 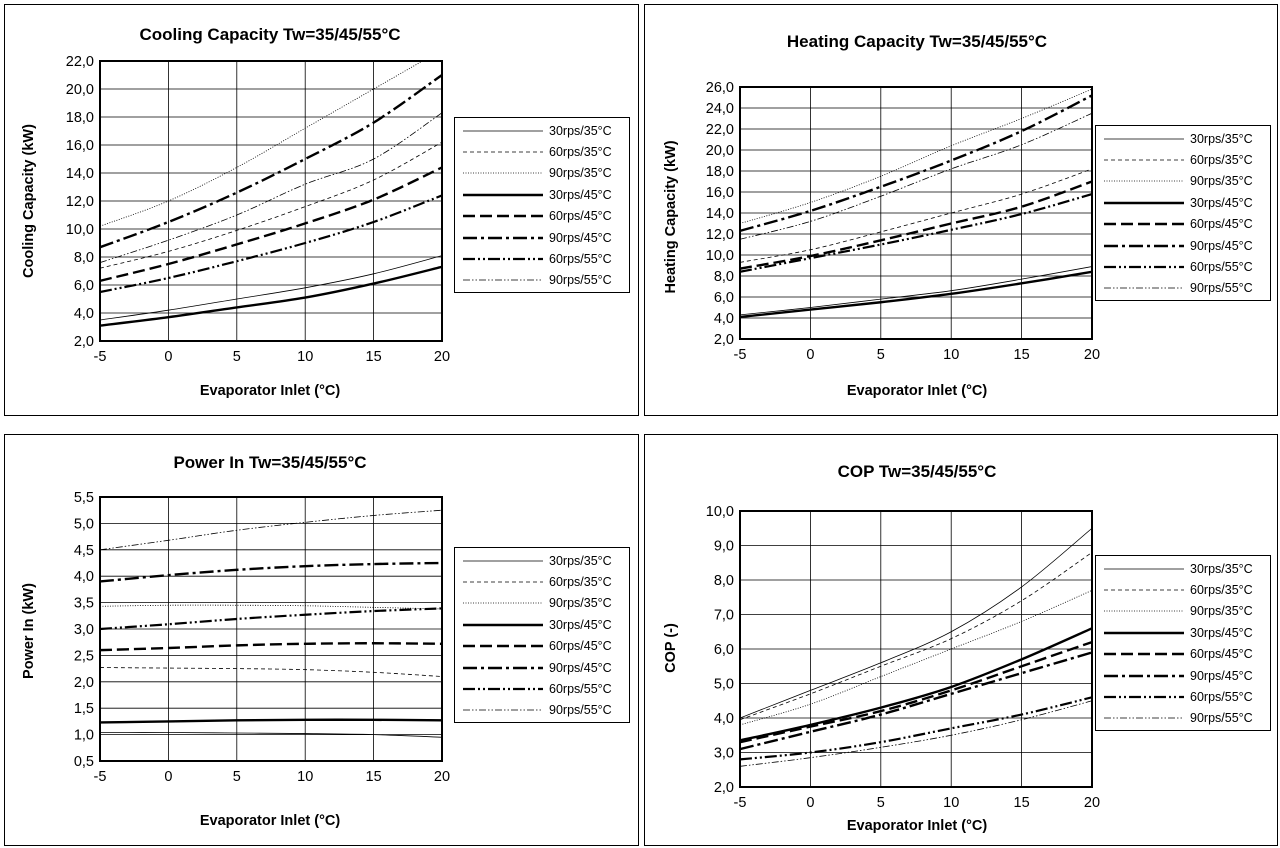 What do you see at coordinates (84, 736) in the screenshot?
I see `y-tick-label: 1,0` at bounding box center [84, 736].